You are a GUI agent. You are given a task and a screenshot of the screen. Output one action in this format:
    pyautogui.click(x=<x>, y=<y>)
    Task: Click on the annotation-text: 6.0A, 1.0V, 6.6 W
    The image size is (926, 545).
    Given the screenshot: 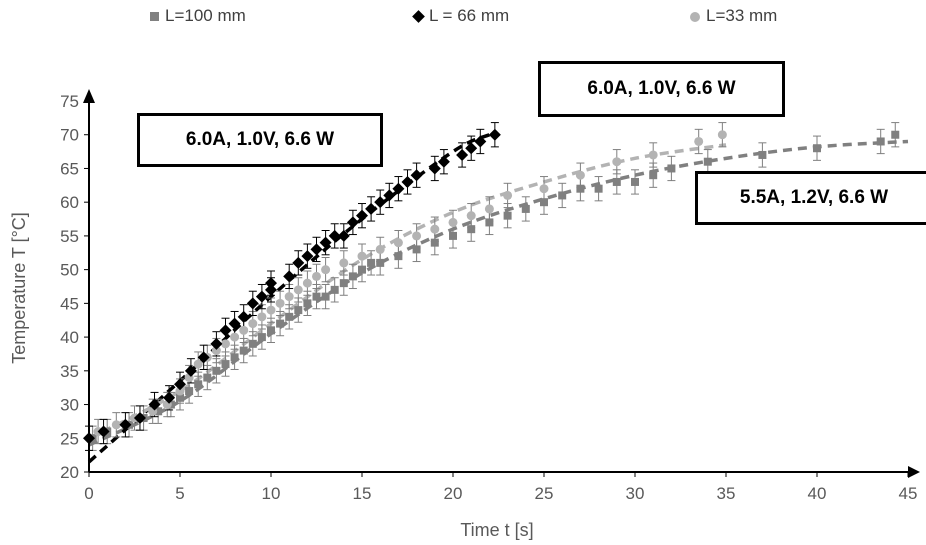 What is the action you would take?
    pyautogui.click(x=260, y=139)
    